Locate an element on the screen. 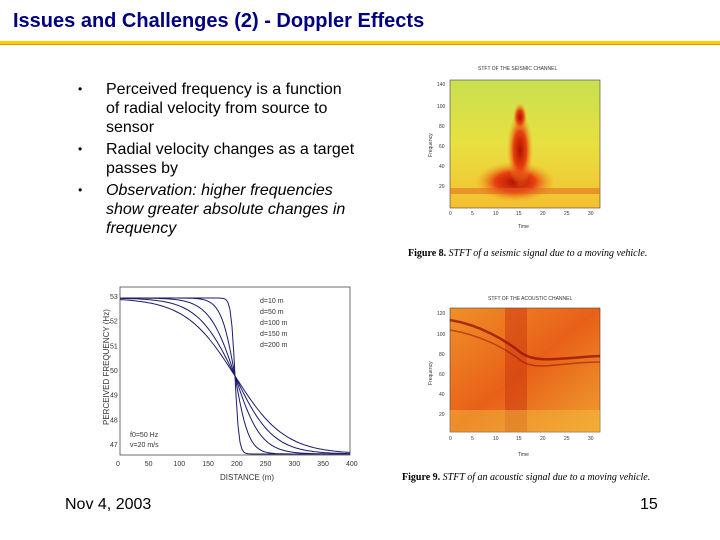  x-tick-label: 350 is located at coordinates (323, 464).